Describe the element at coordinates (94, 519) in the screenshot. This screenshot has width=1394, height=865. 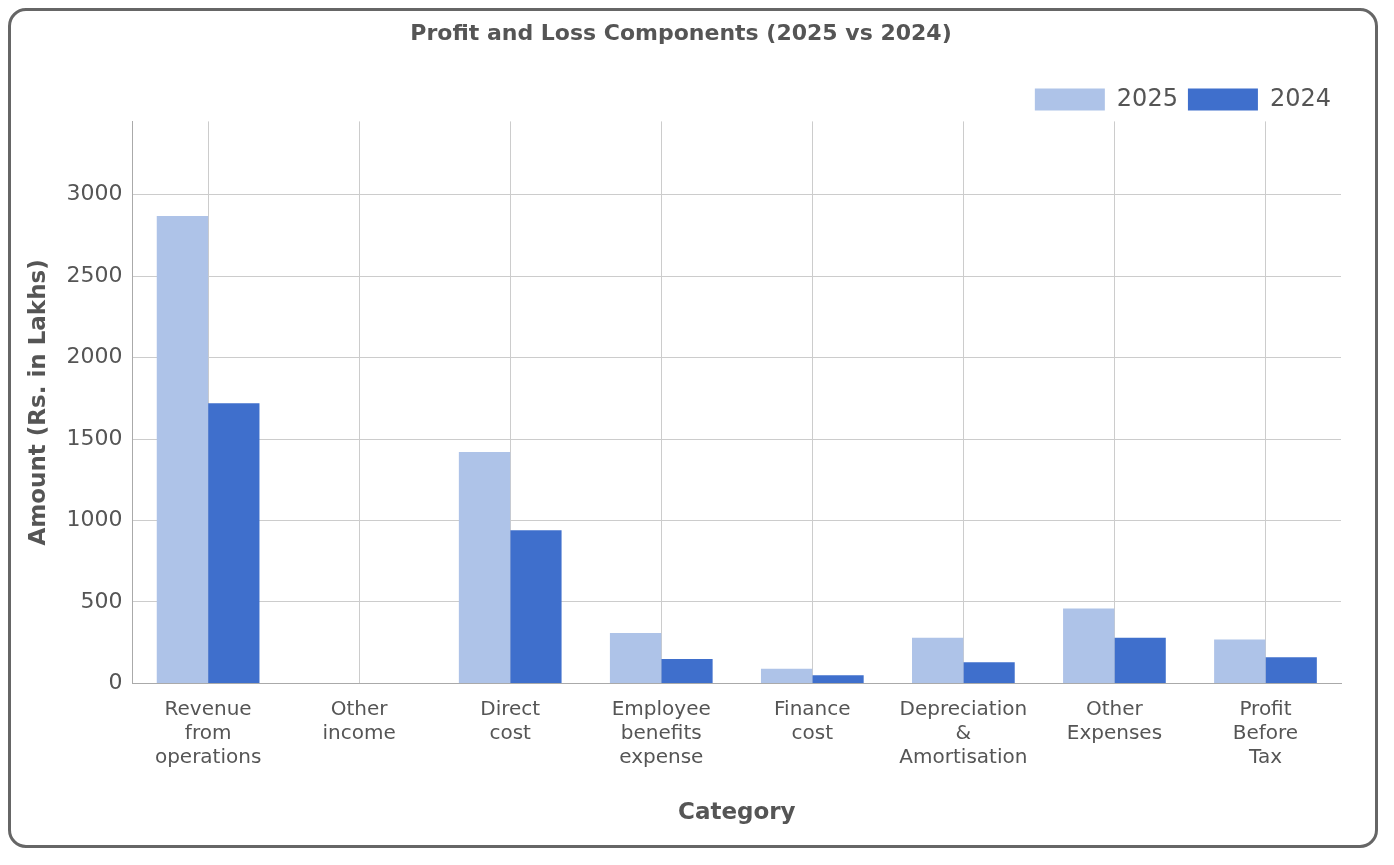
I see `y-tick-label: 1000` at that location.